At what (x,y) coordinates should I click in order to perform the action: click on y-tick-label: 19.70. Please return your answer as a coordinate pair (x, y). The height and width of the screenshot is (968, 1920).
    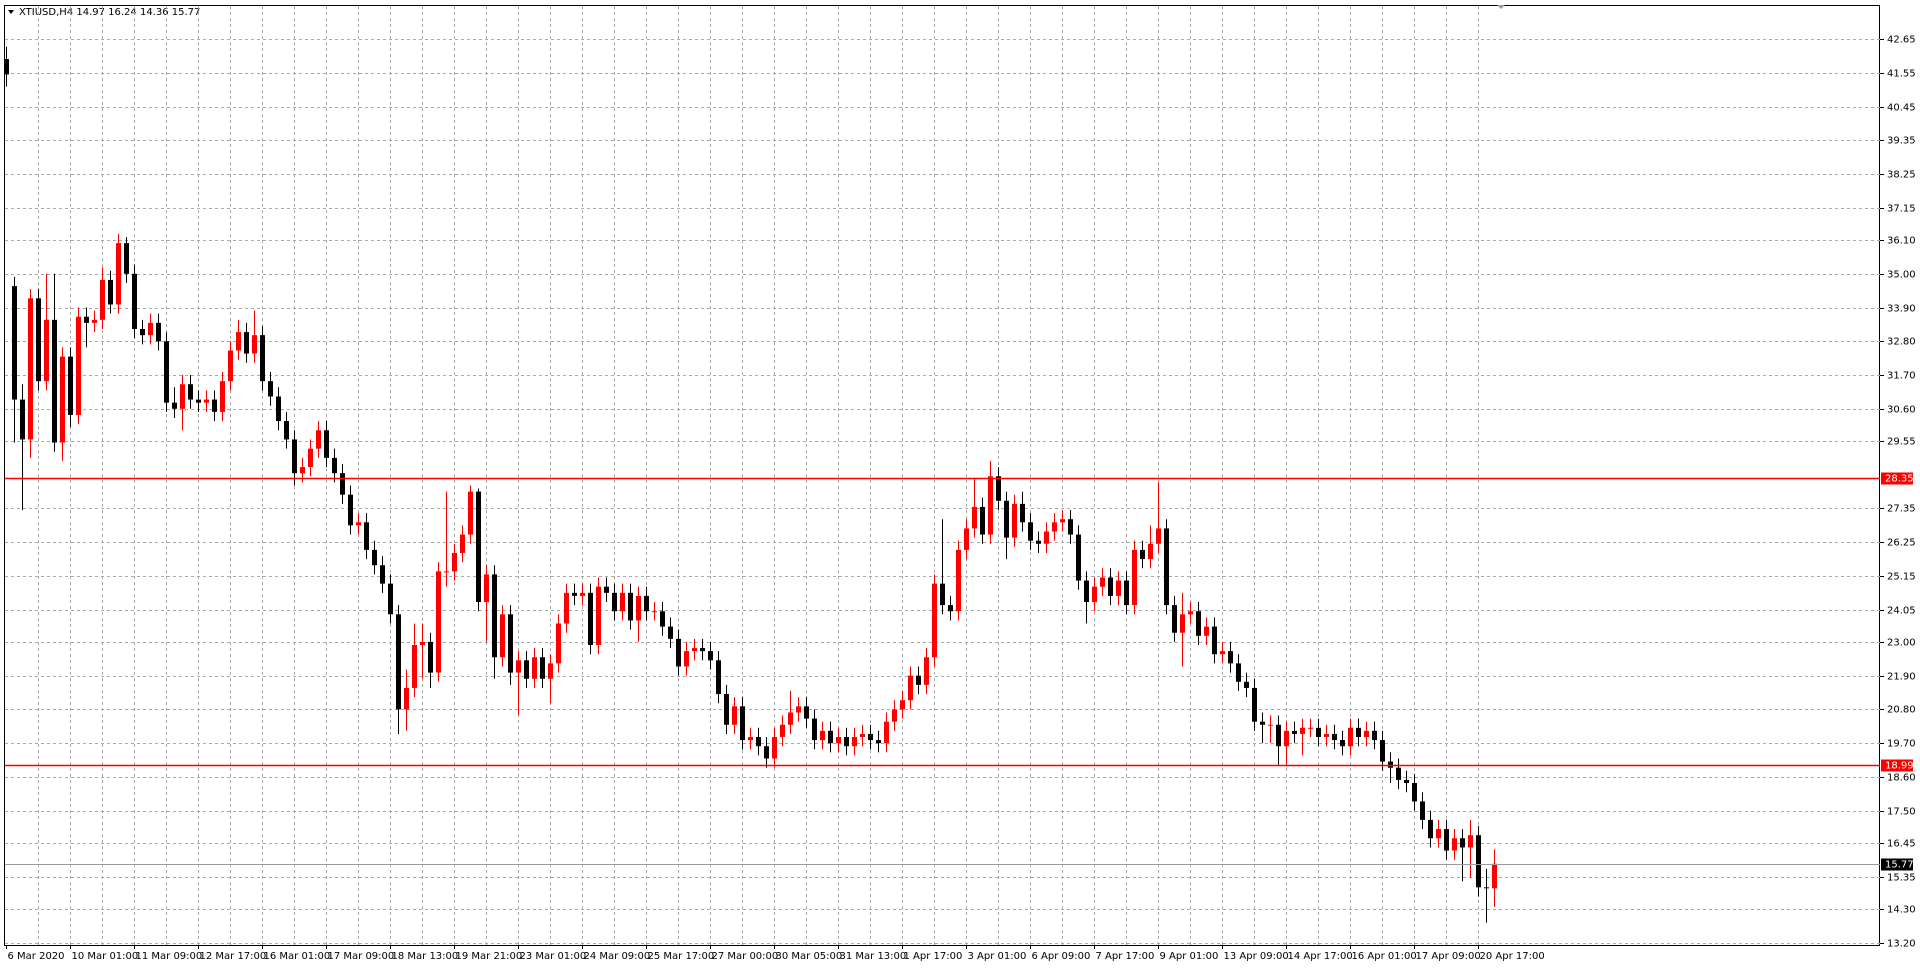
    Looking at the image, I should click on (1901, 744).